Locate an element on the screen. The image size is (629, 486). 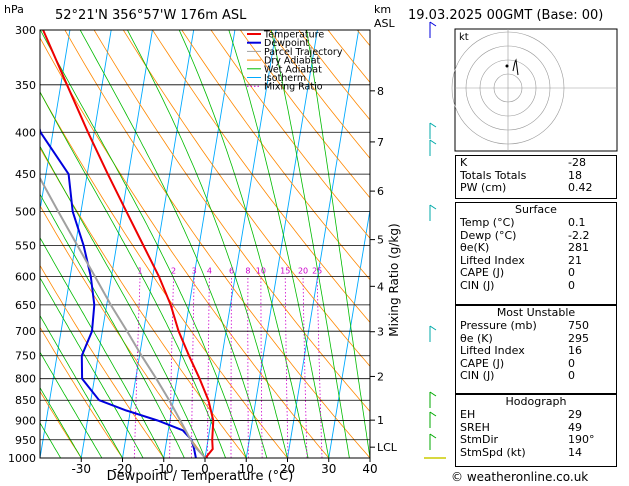
most-unstable-row: Pressure (mb) 750 is located at coordinates (536, 326).